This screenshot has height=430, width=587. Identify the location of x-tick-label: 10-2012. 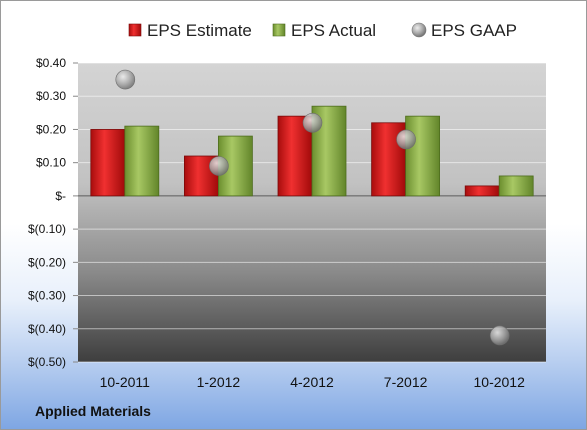
(500, 382).